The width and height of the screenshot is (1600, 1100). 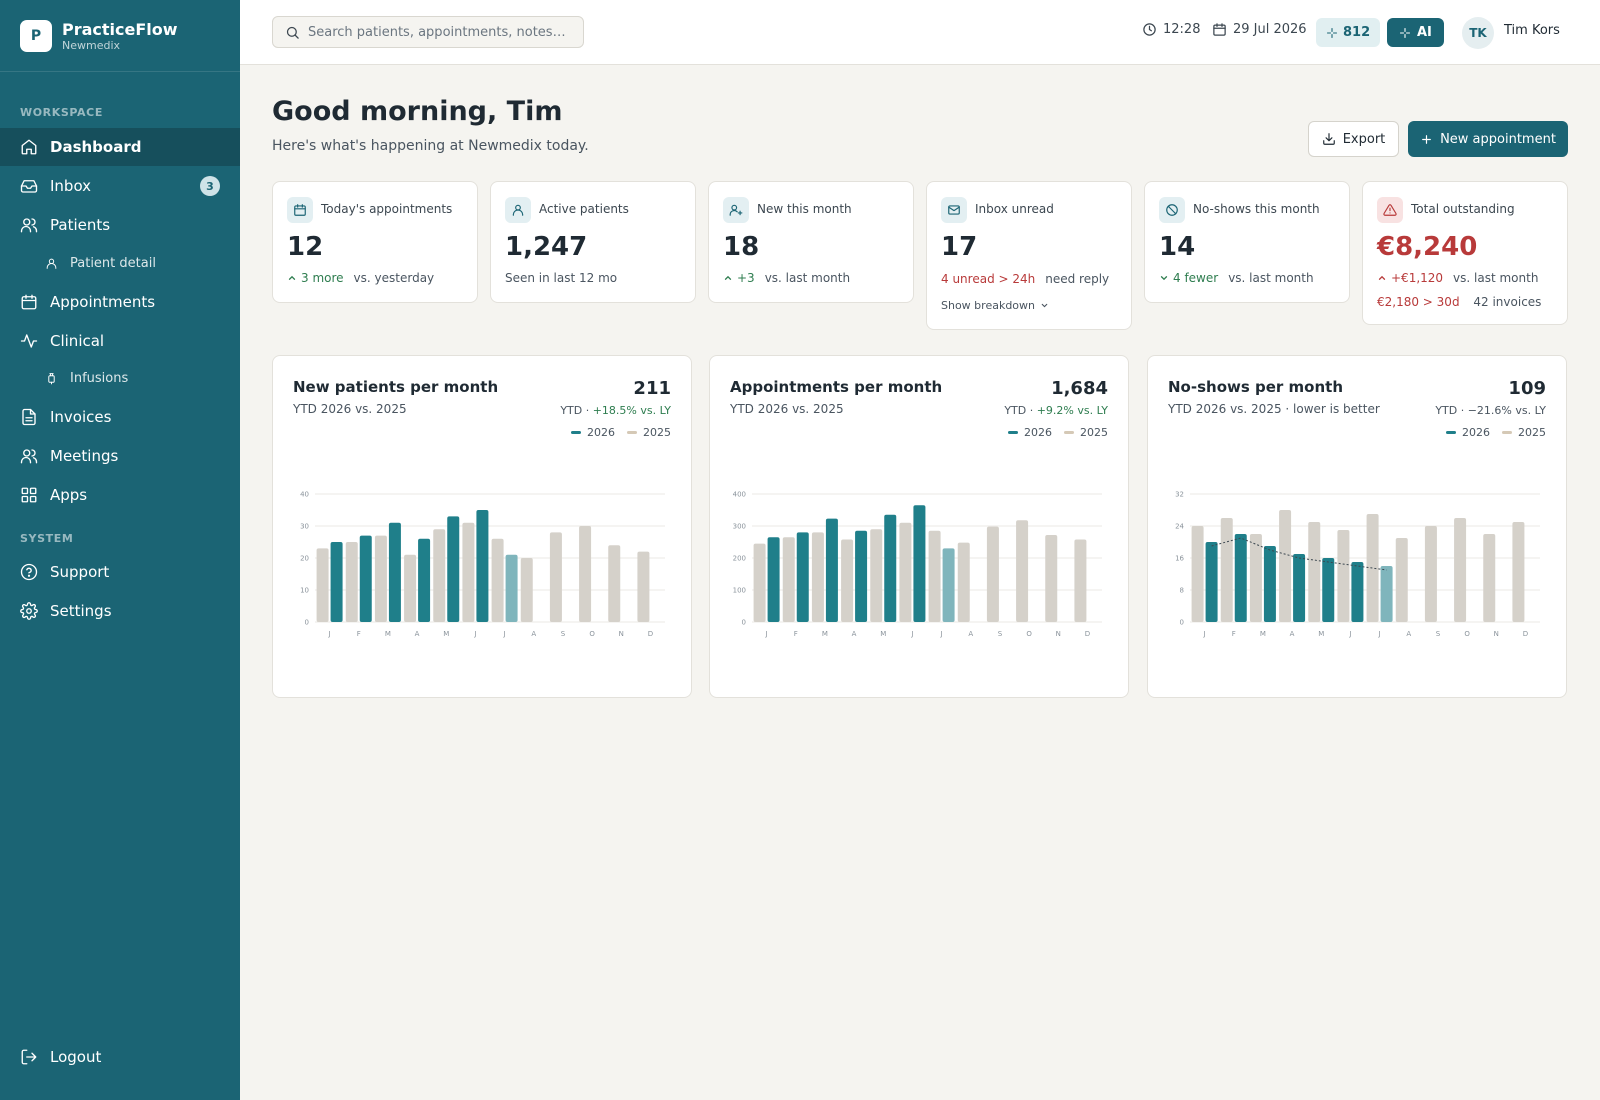 I want to click on search-input, so click(x=438, y=32).